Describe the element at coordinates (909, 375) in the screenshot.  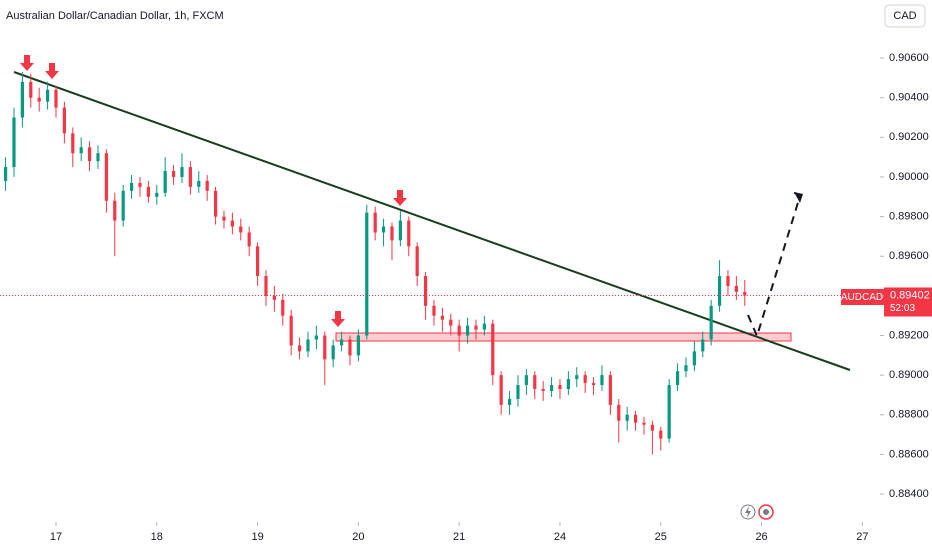
I see `y-tick-label: 0.89000` at that location.